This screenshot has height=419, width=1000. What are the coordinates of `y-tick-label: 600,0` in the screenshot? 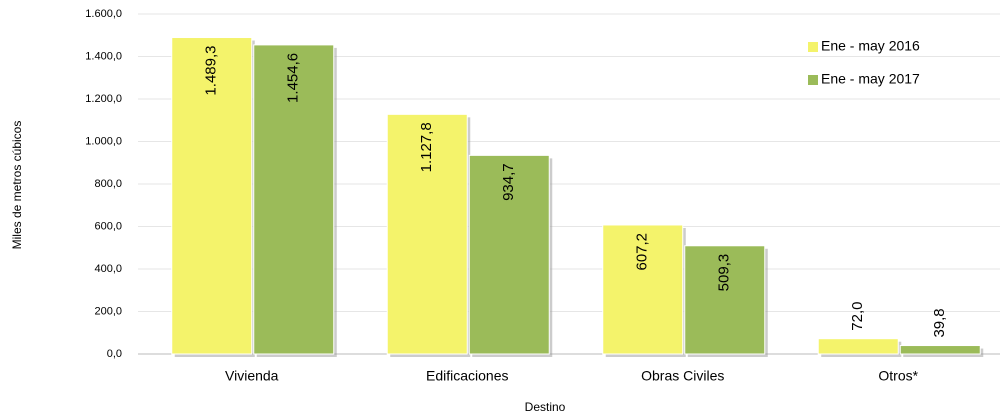 It's located at (108, 226).